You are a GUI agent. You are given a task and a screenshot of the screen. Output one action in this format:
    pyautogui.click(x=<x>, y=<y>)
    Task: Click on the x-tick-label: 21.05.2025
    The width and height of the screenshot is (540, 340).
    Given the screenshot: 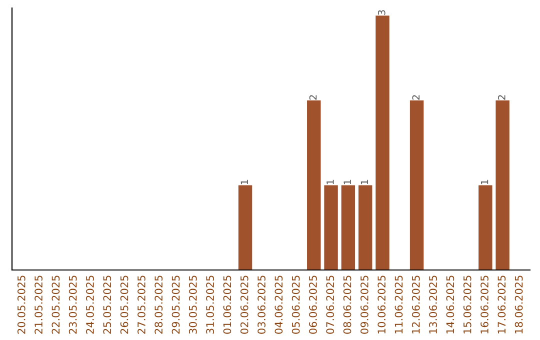 What is the action you would take?
    pyautogui.click(x=38, y=305)
    